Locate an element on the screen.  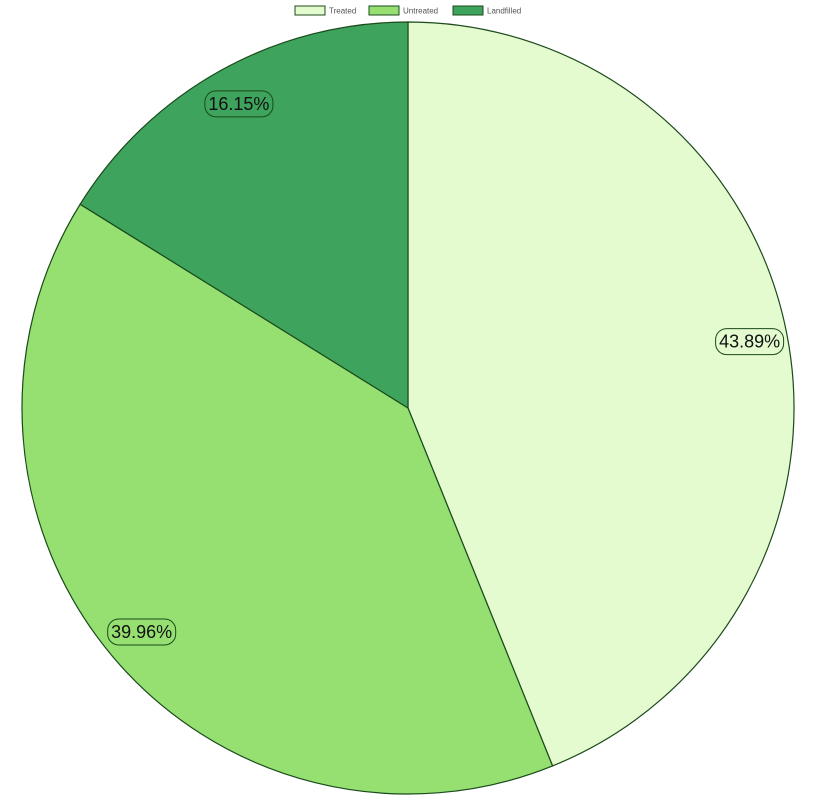
slice-label-landfilled: 16.15% is located at coordinates (239, 104).